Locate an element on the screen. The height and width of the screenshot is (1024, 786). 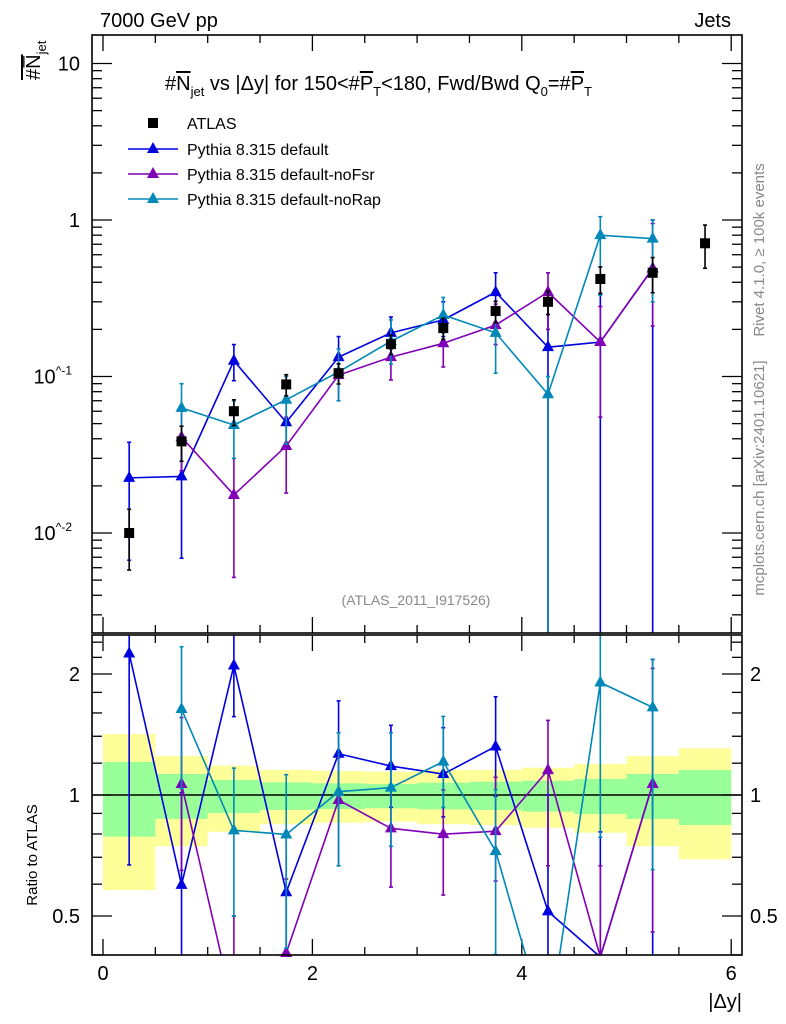
legend-label: Pythia 8.315 default-noRap is located at coordinates (284, 200).